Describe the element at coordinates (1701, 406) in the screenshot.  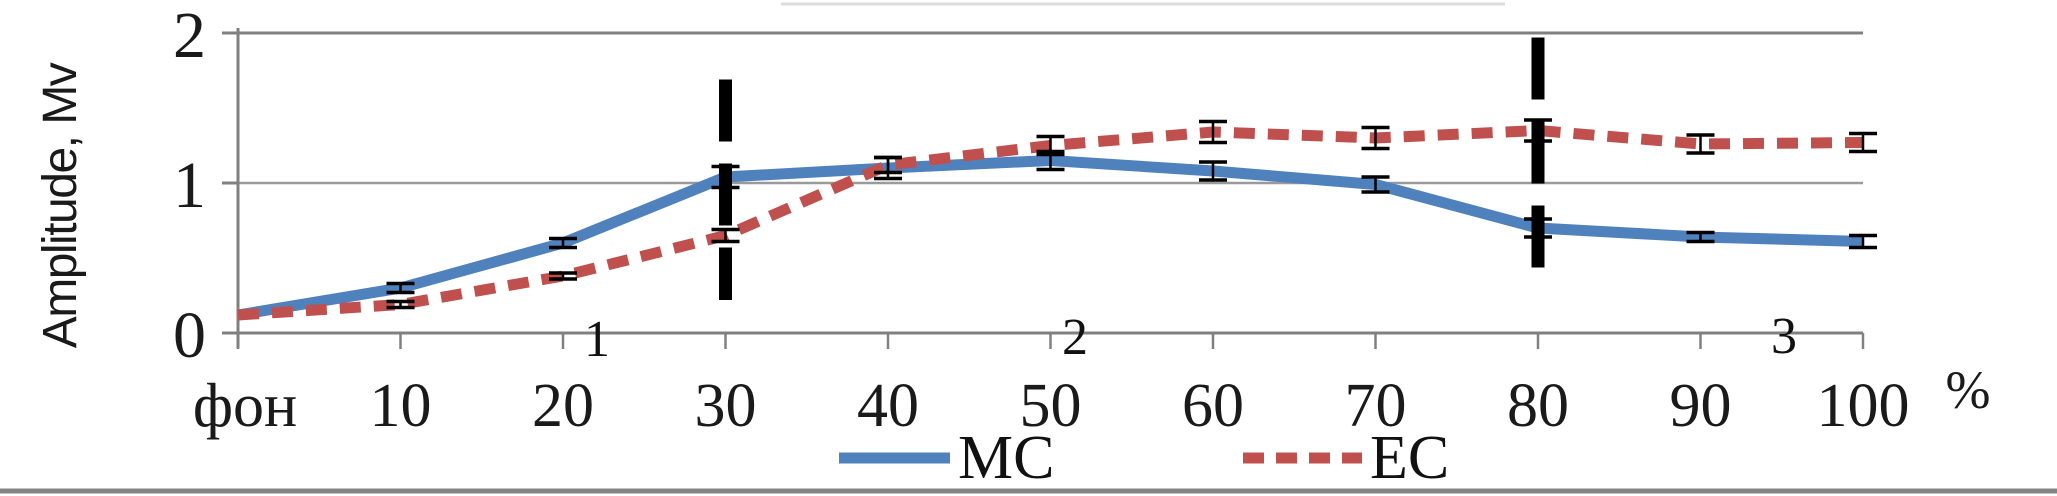
I see `x-label-90: 90` at that location.